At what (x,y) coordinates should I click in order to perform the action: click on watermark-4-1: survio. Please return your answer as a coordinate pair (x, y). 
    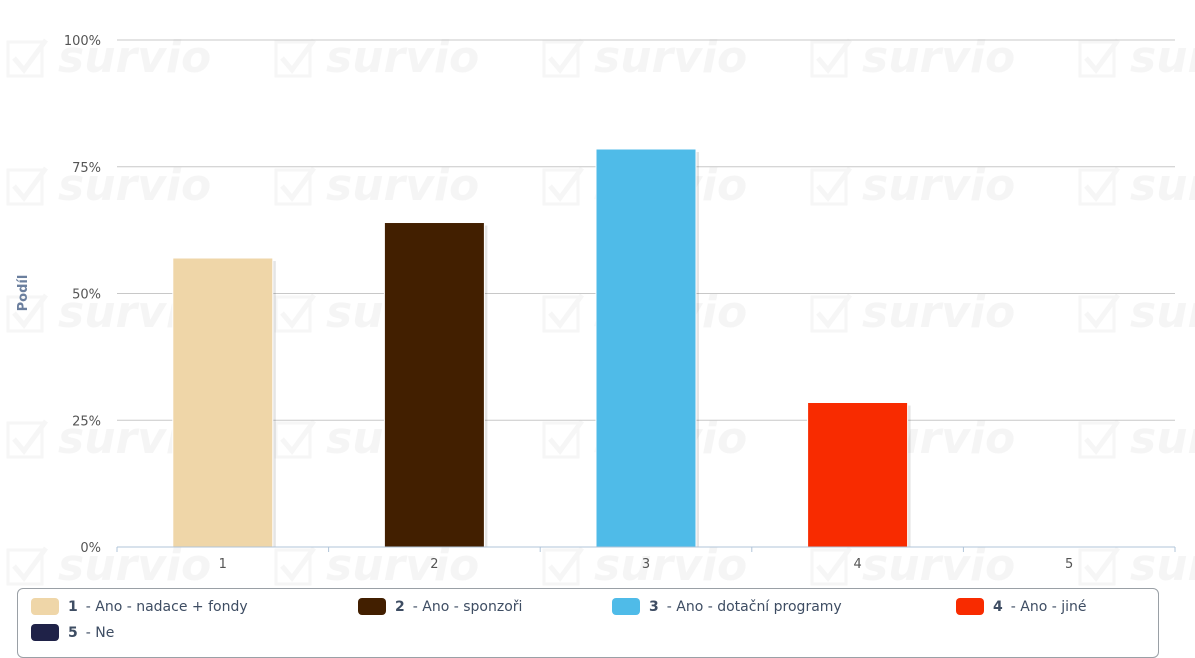
    Looking at the image, I should click on (376, 565).